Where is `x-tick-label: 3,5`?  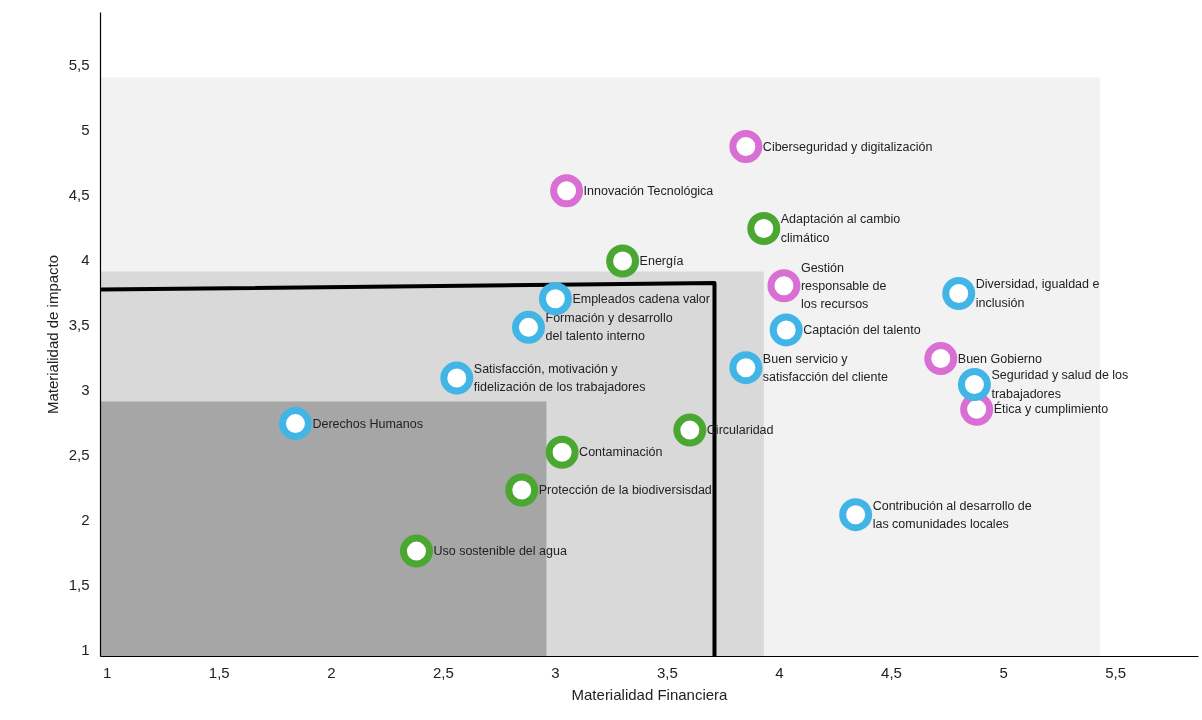 x-tick-label: 3,5 is located at coordinates (667, 672).